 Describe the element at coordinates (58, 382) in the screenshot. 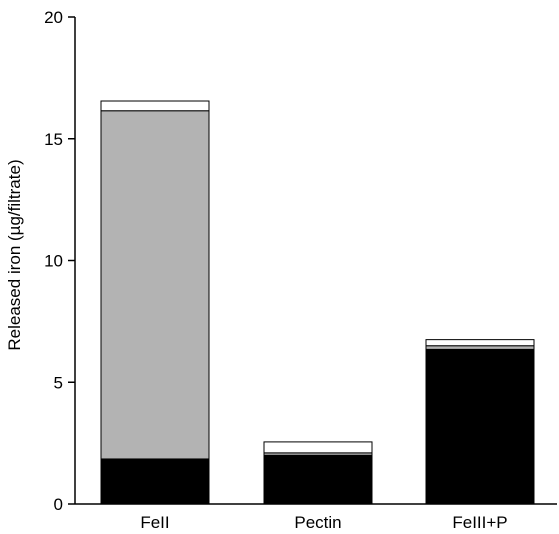

I see `y-tick-label: 5` at that location.